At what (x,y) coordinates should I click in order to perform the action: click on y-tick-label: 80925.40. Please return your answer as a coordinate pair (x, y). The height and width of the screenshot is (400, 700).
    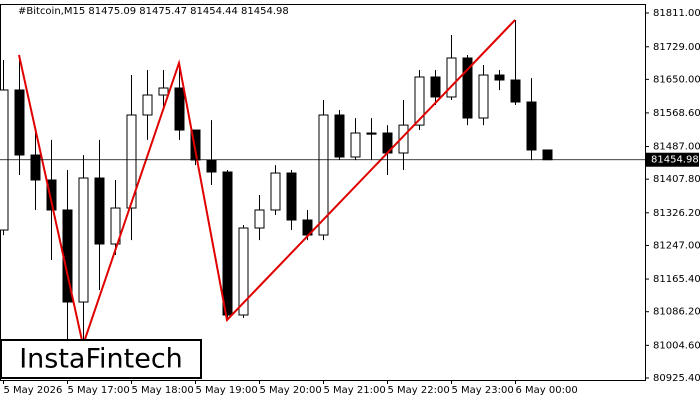
    Looking at the image, I should click on (676, 378).